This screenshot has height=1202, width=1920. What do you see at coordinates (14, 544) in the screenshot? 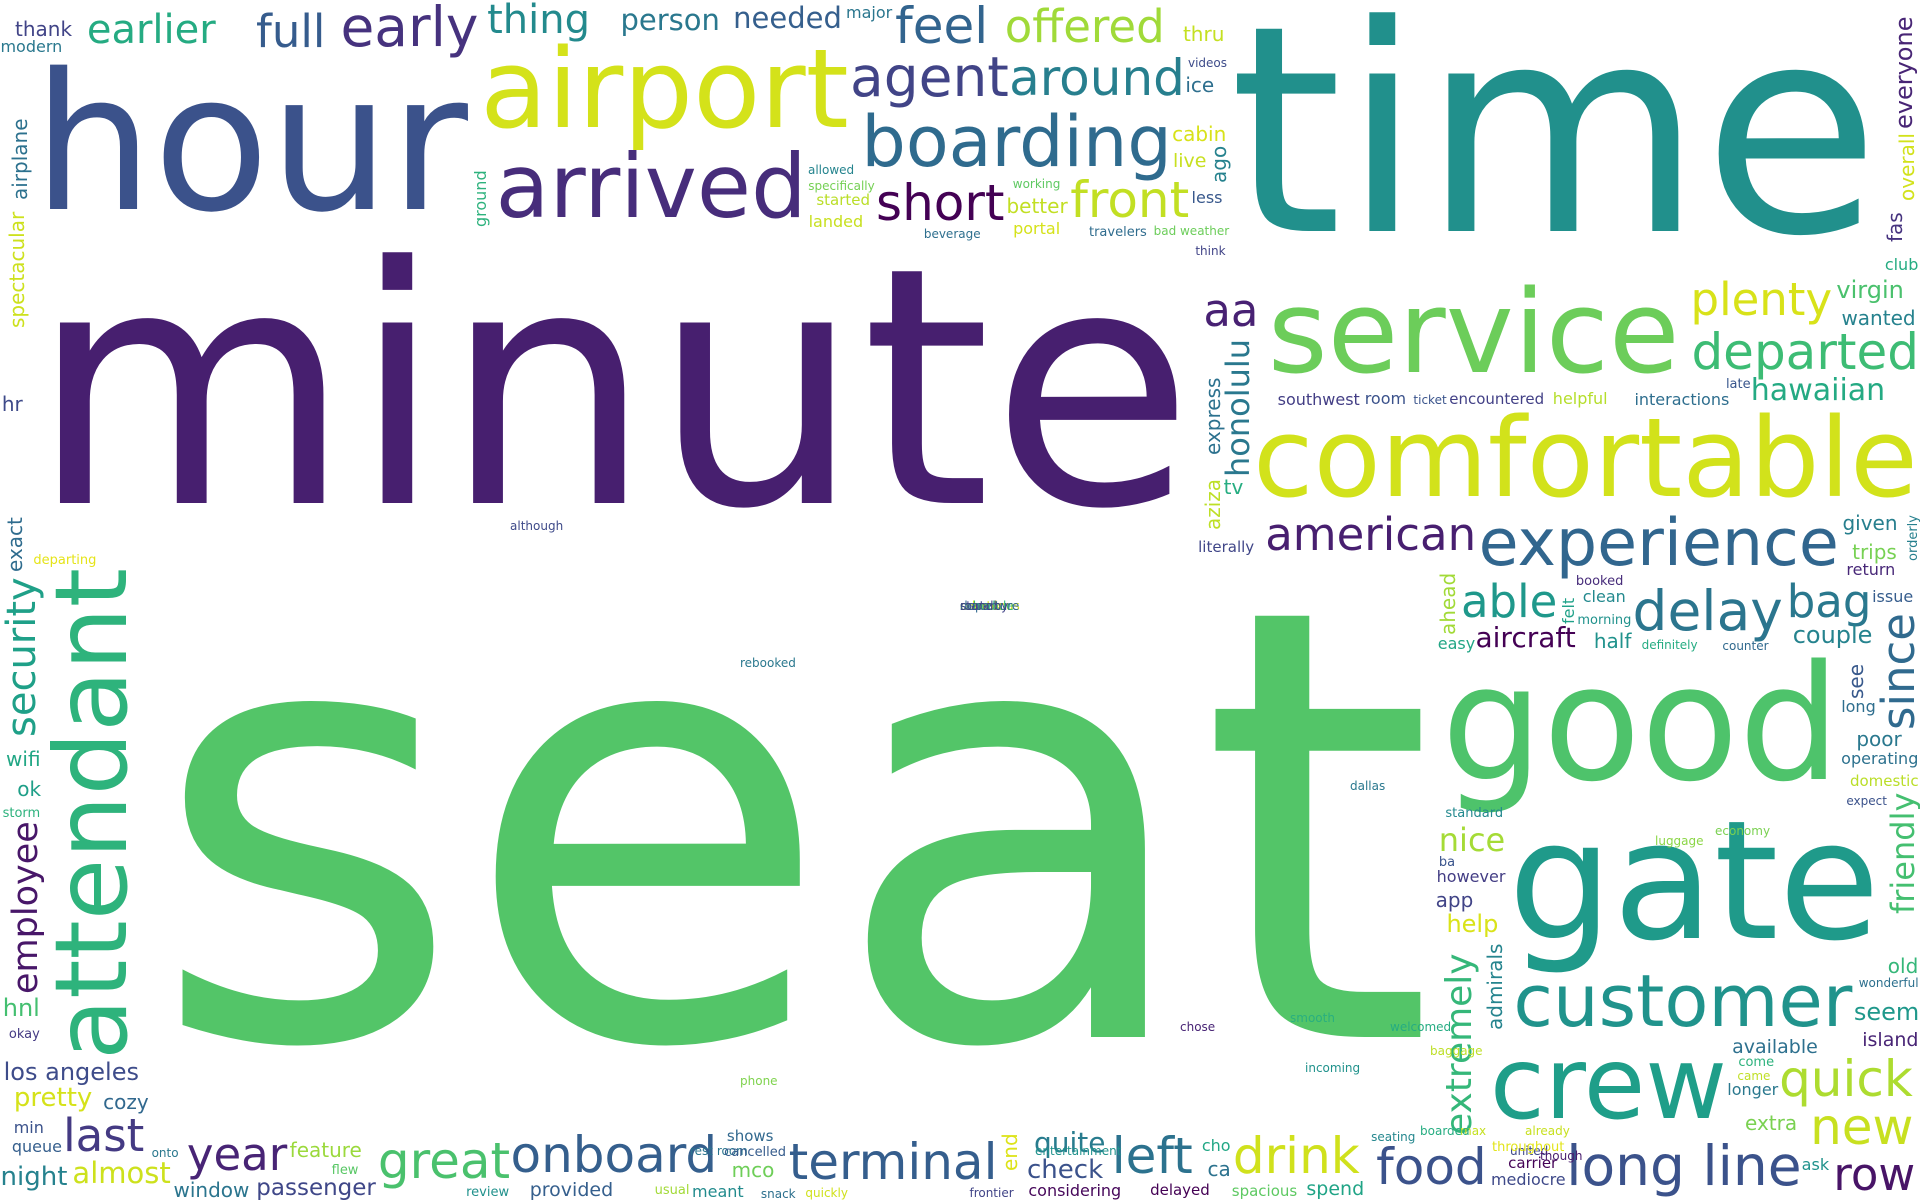
I see `word-exact: exact` at bounding box center [14, 544].